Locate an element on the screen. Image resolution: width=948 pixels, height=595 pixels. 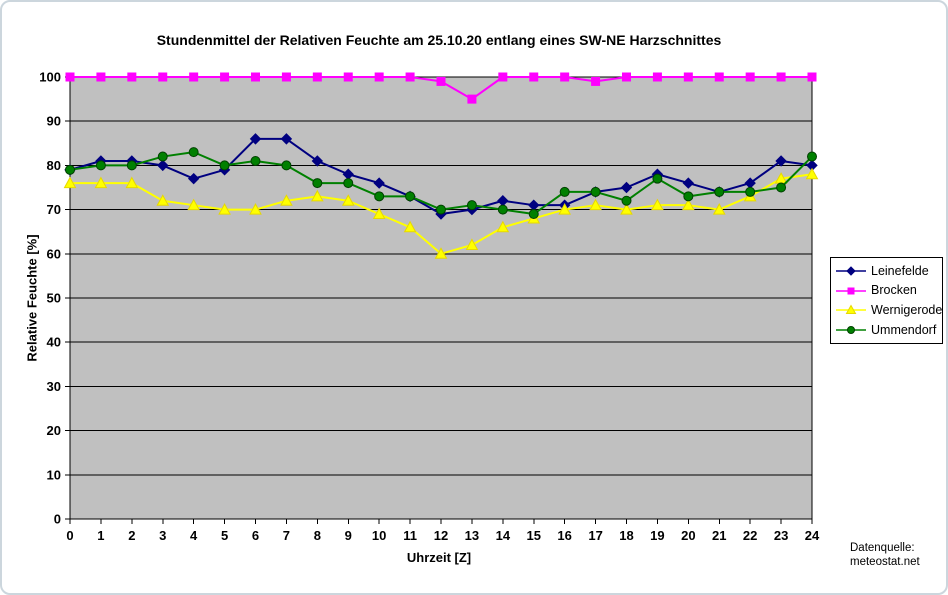
legend-label: Wernigerode is located at coordinates (907, 310).